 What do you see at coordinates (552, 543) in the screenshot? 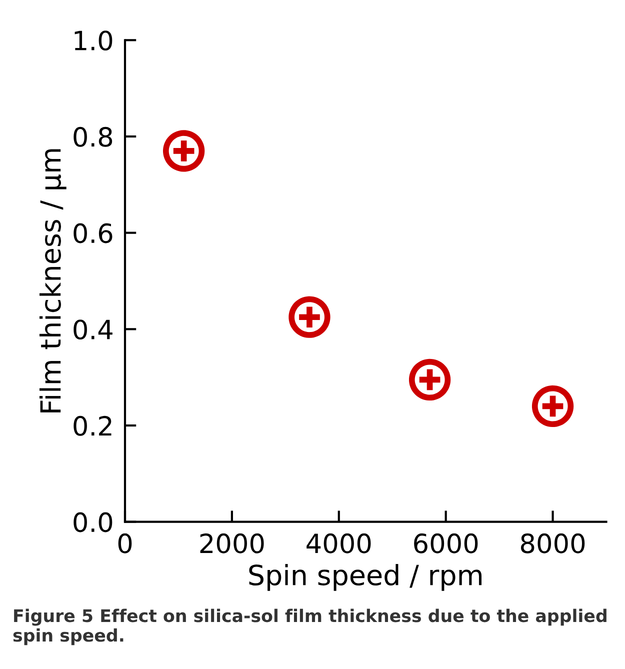
I see `x-tick-label: 8000` at bounding box center [552, 543].